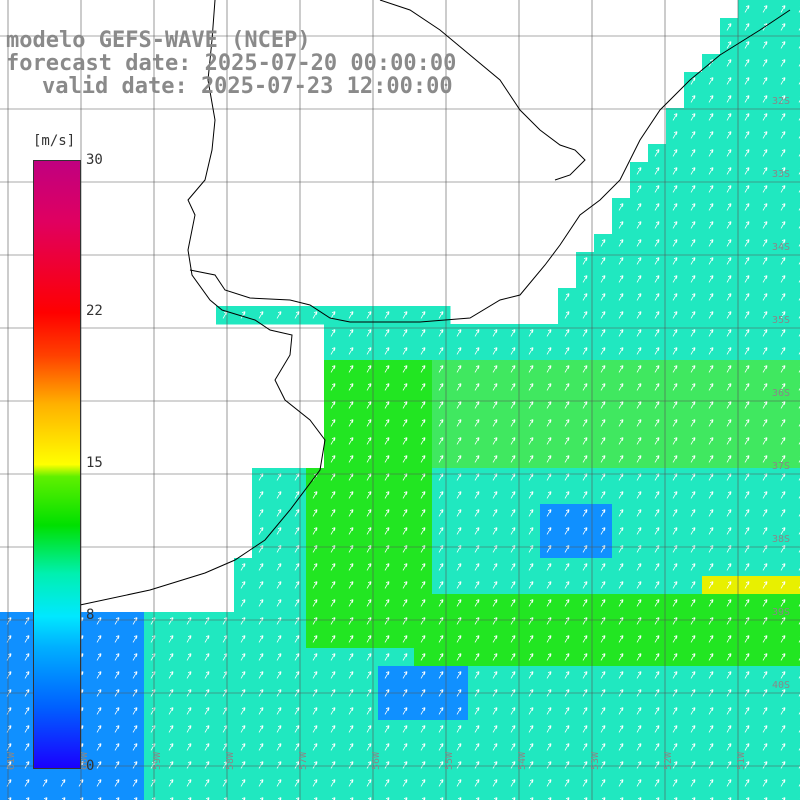  I want to click on longitude-label: 56W, so click(376, 760).